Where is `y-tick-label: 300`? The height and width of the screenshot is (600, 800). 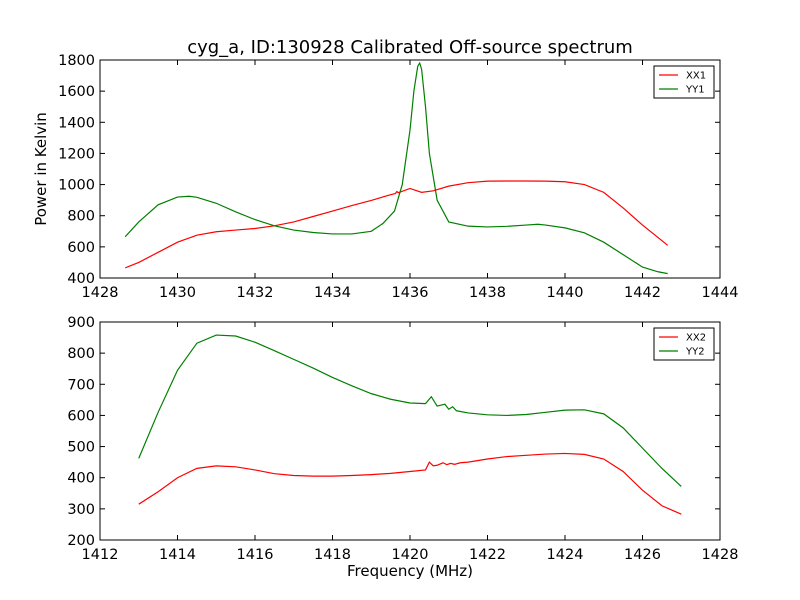
y-tick-label: 300 is located at coordinates (81, 510).